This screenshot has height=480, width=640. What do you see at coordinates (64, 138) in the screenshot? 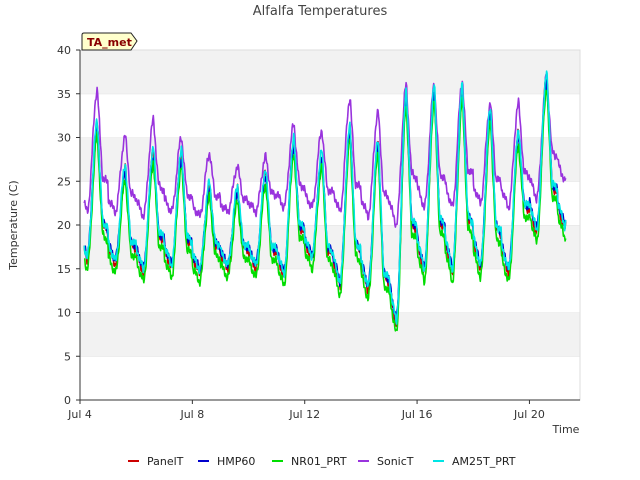
I see `y-tick-label: 30` at bounding box center [64, 138].